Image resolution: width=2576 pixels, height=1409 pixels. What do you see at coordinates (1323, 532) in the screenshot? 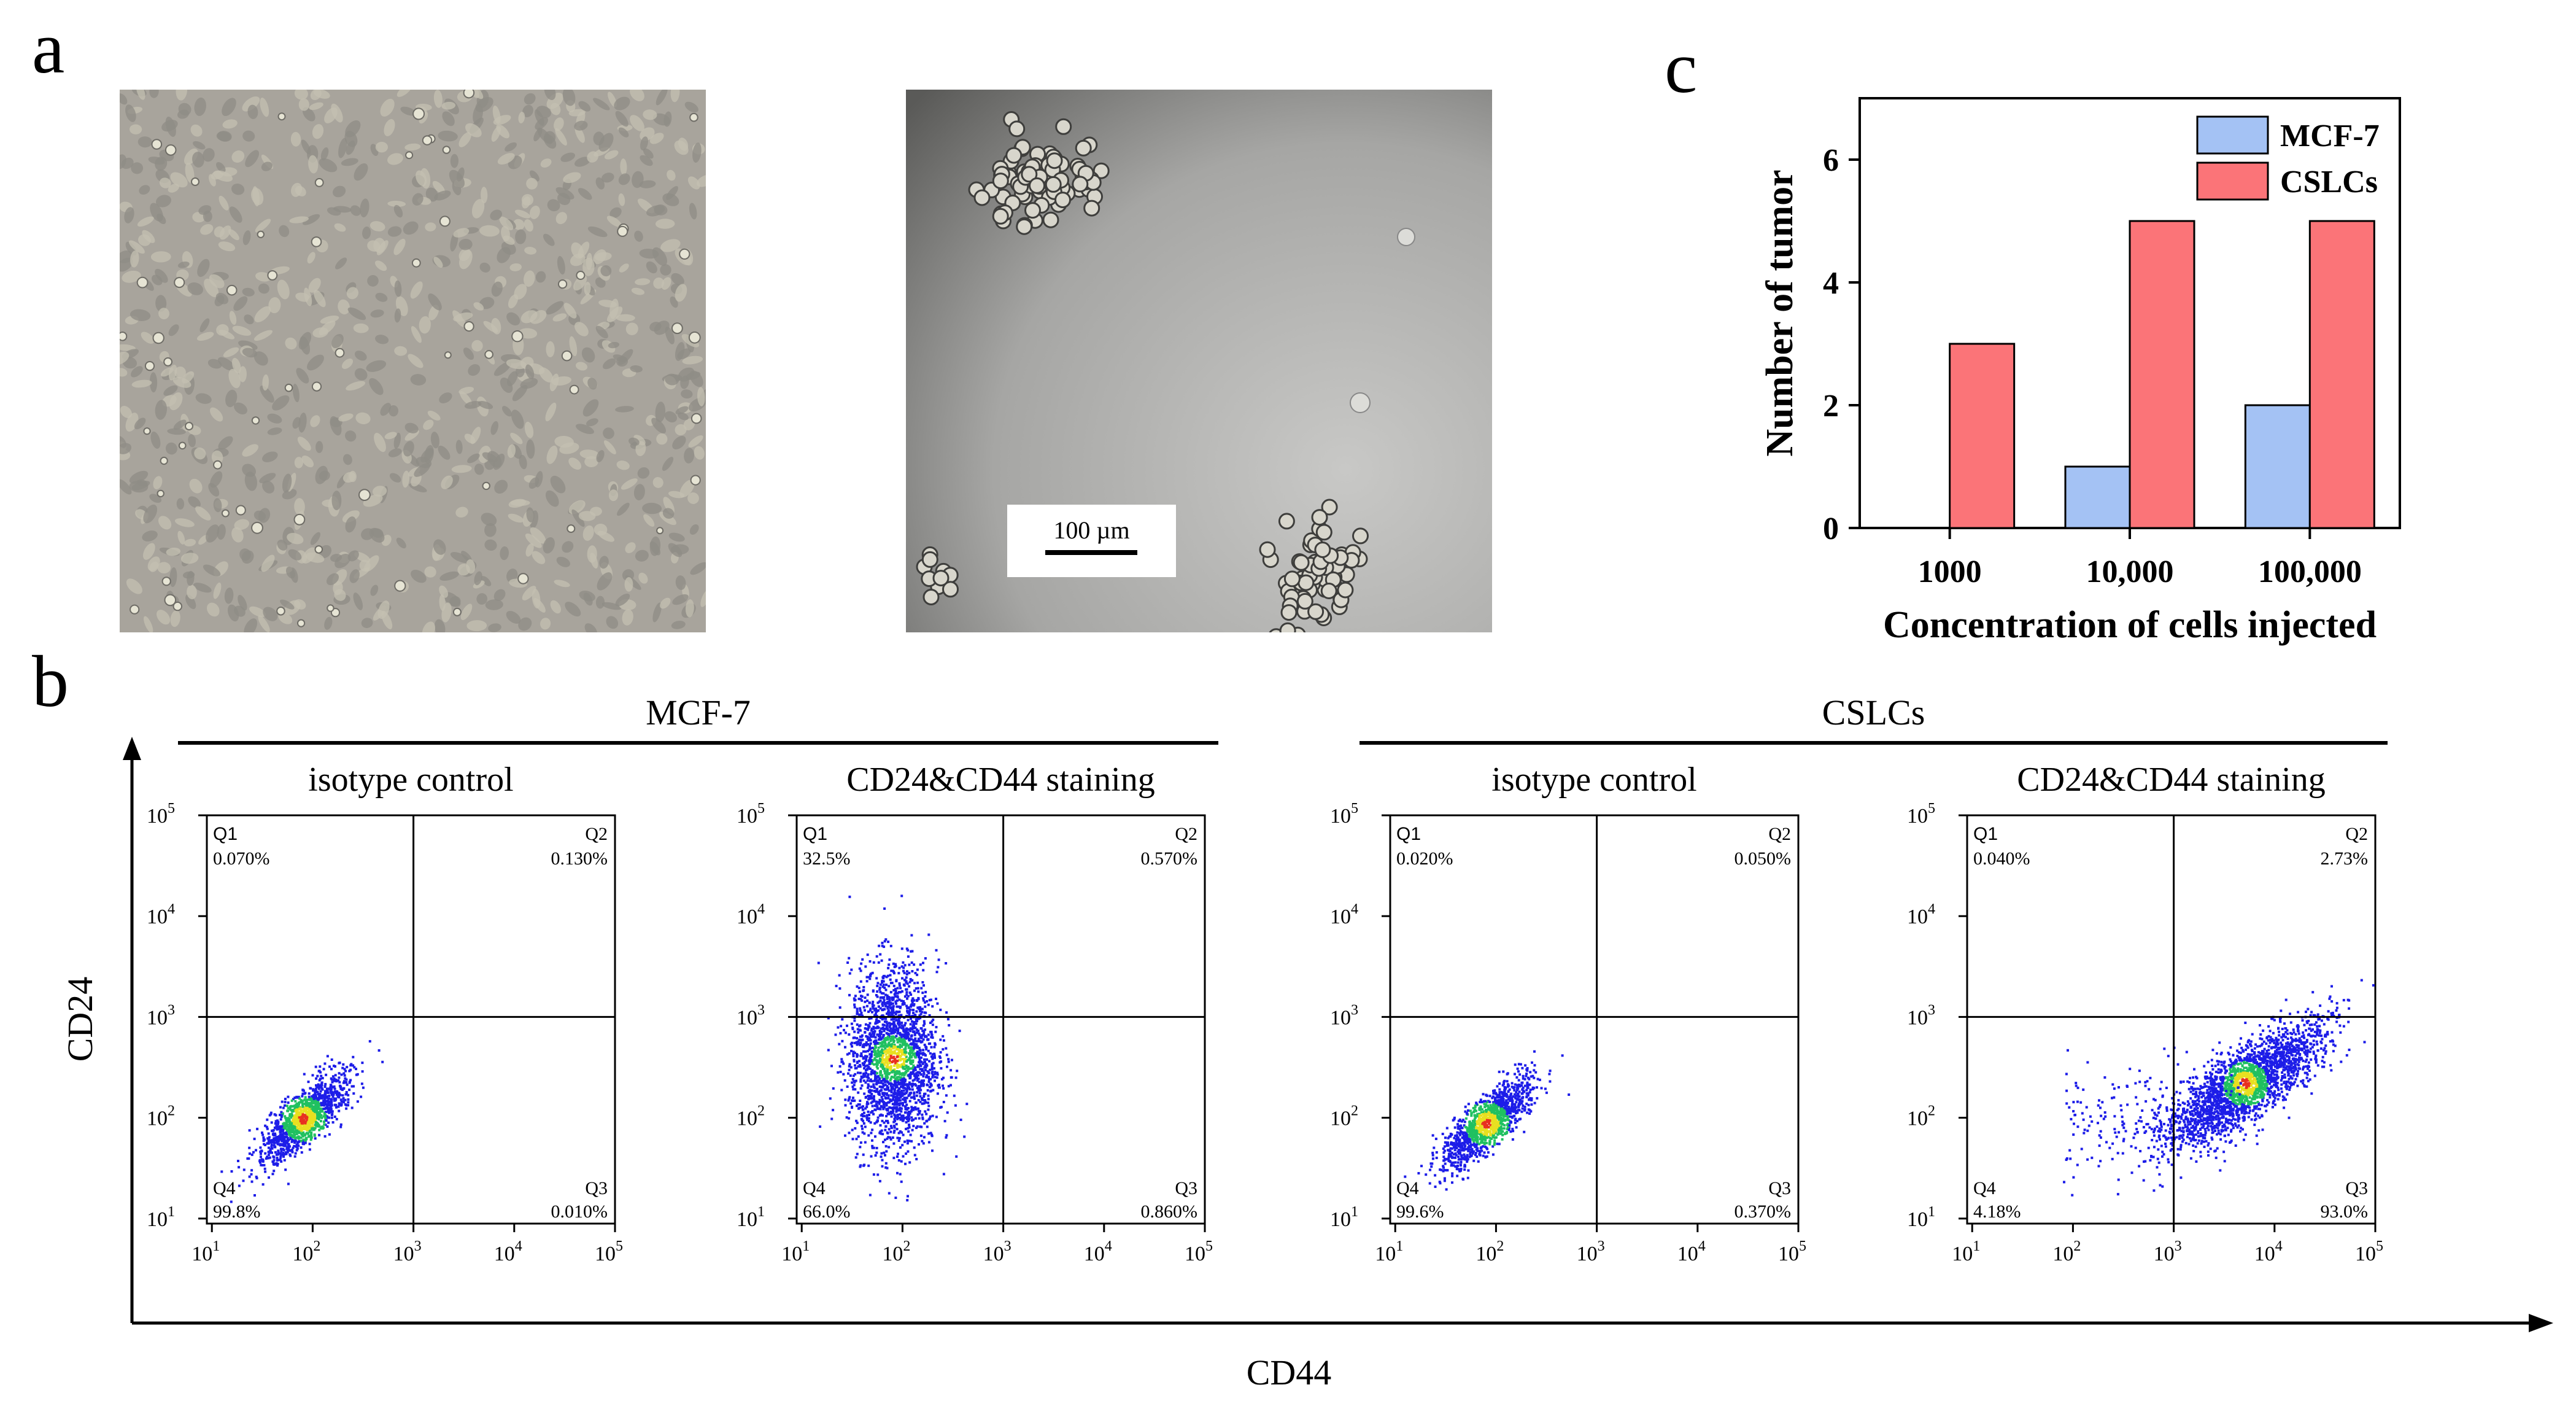
I see `sphere-cell` at bounding box center [1323, 532].